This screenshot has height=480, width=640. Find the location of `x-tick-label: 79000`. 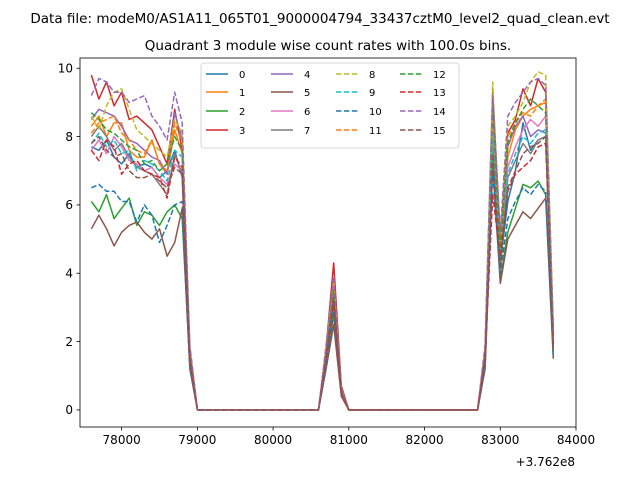

x-tick-label: 79000 is located at coordinates (197, 440).